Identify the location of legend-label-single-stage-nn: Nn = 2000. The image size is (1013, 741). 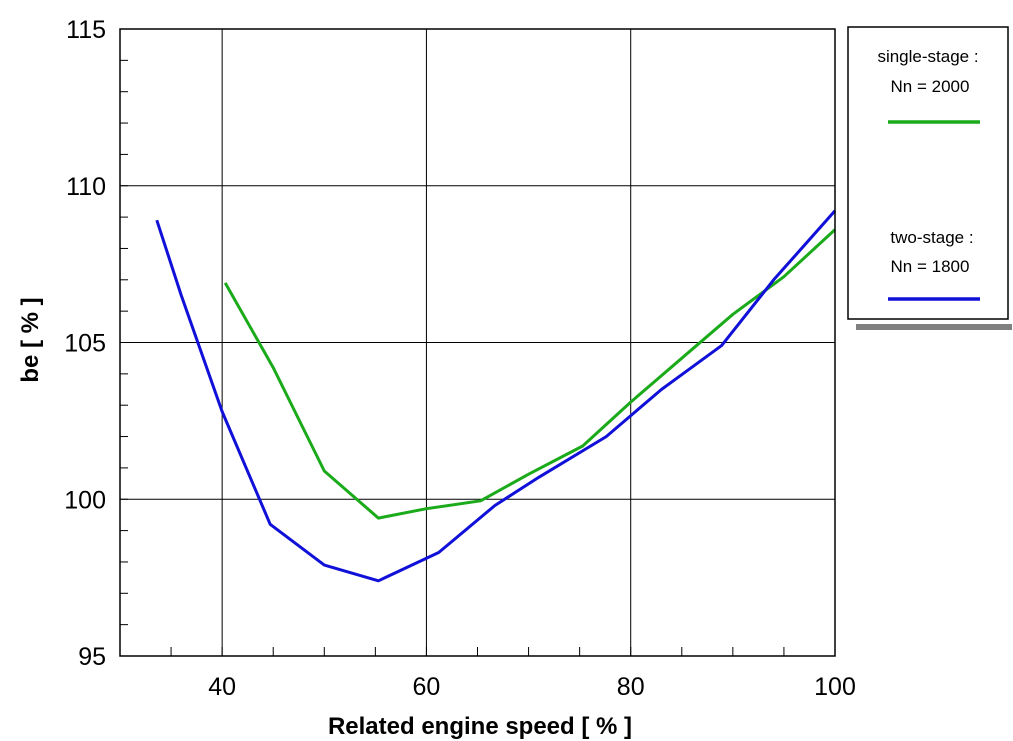
(930, 86).